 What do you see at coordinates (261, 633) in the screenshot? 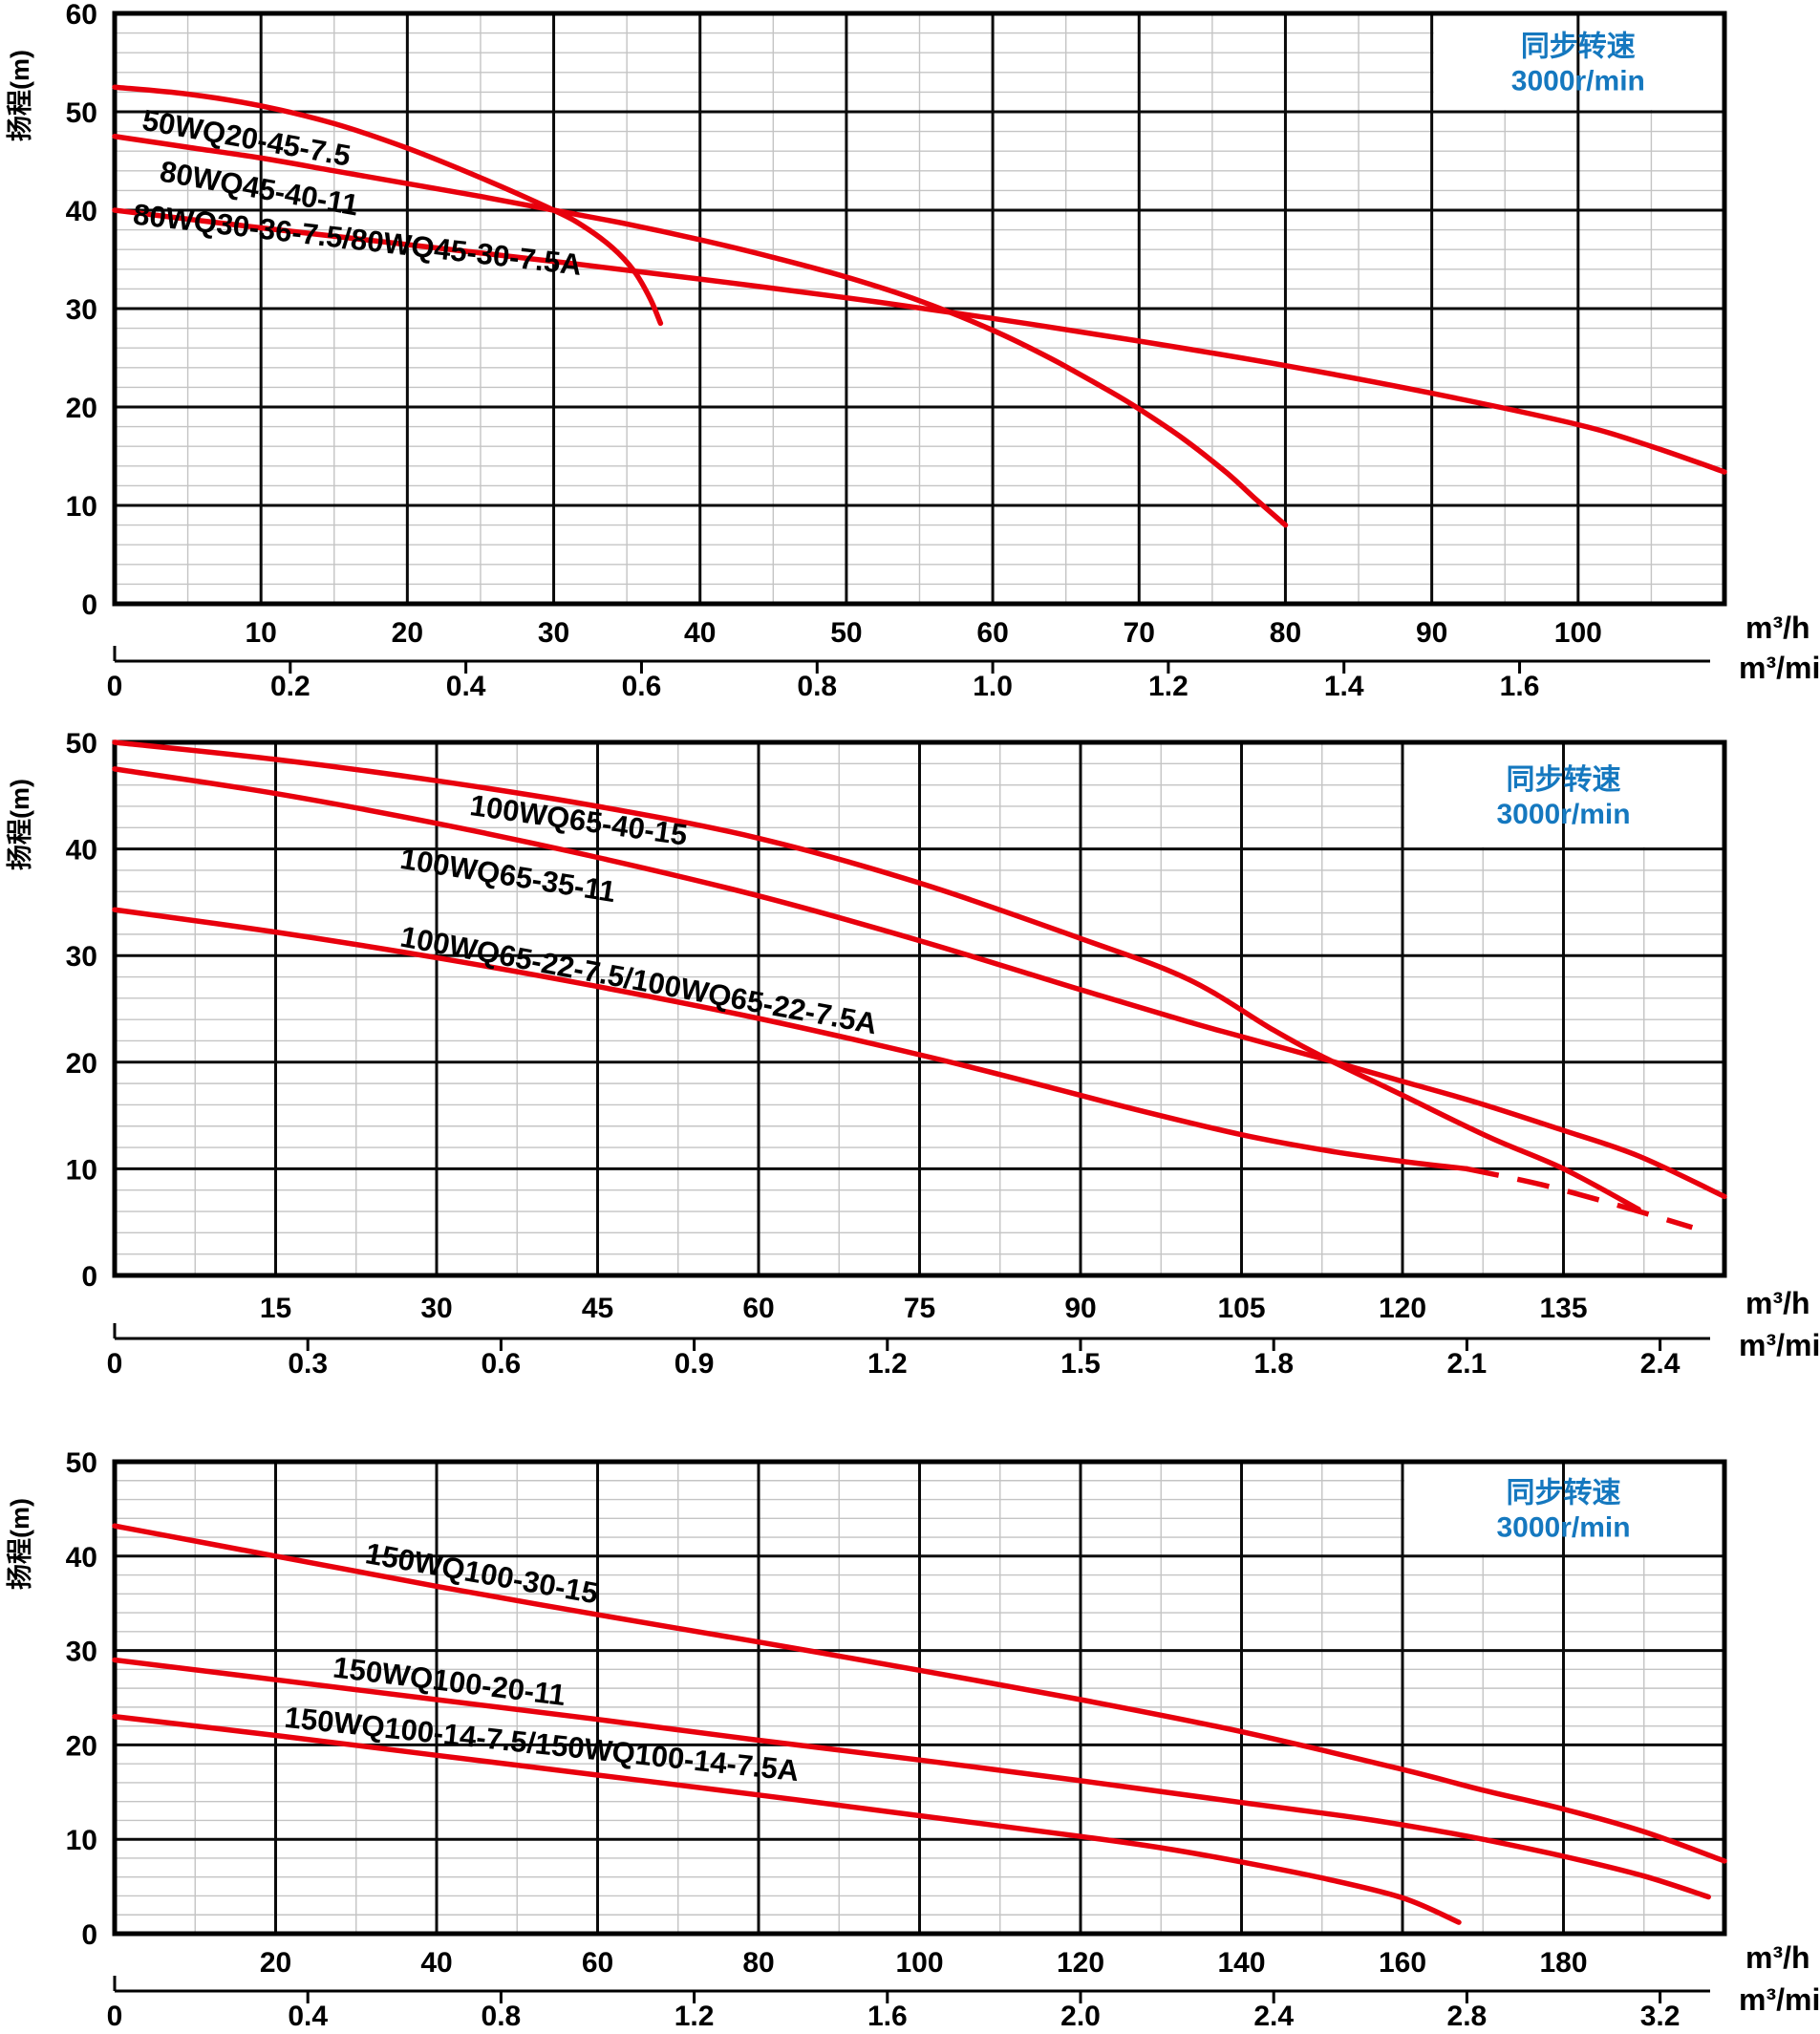
I see `x-tick-label: 10` at bounding box center [261, 633].